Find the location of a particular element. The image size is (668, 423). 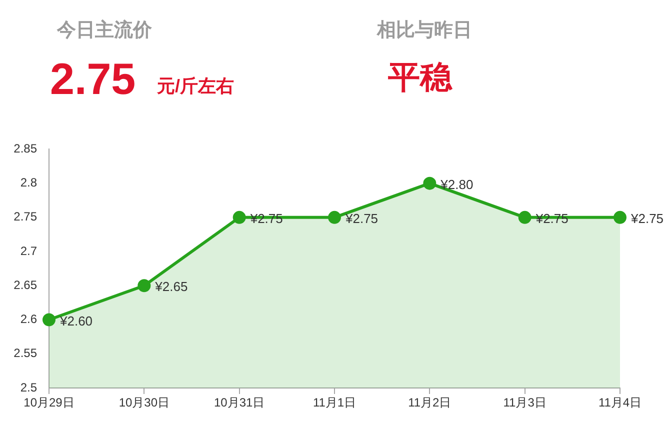

y-tick-label: 2.7 is located at coordinates (29, 251).